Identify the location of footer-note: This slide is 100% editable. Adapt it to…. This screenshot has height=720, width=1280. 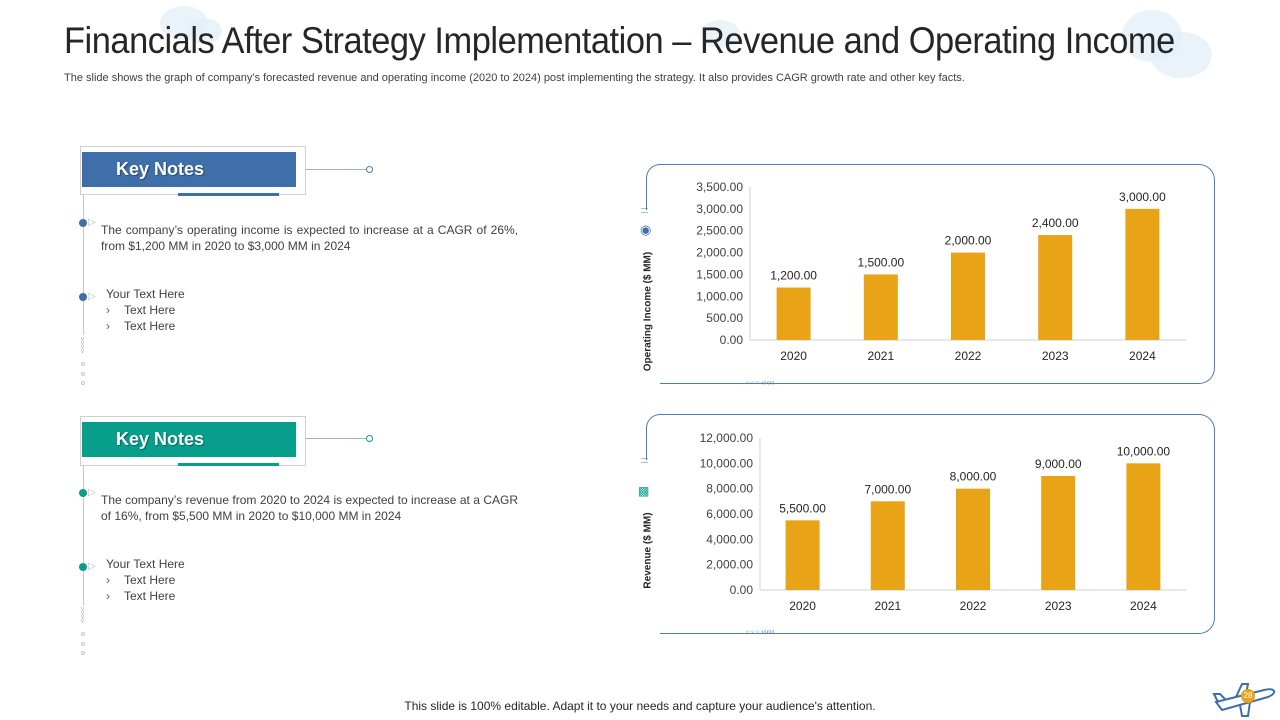
(640, 706).